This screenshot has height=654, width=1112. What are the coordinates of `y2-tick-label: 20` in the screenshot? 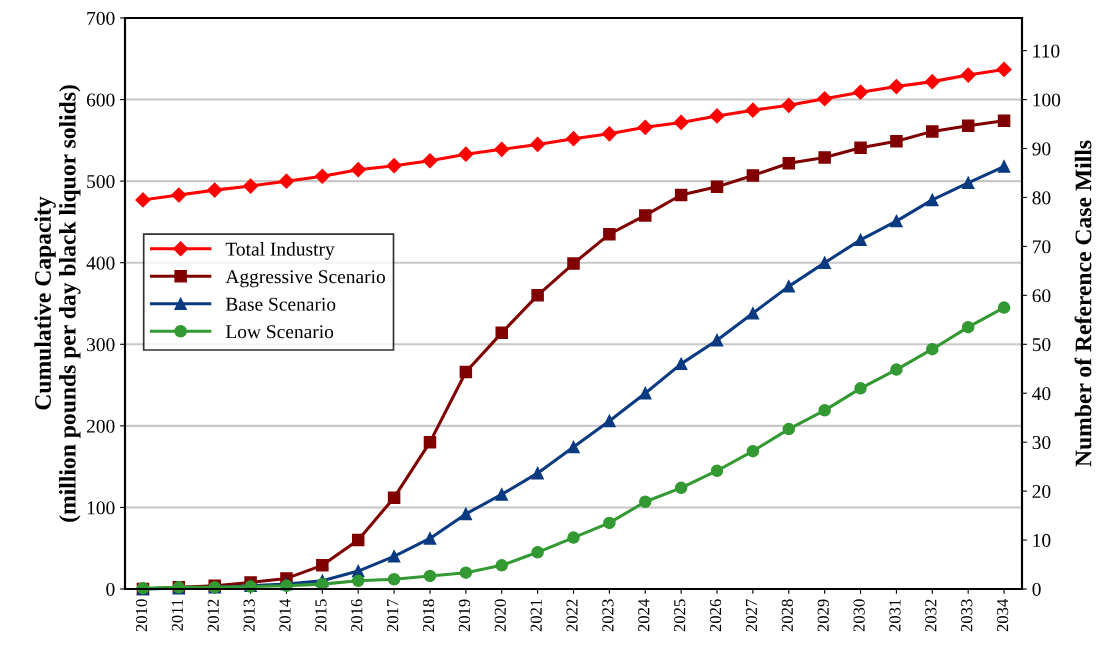 It's located at (1041, 491).